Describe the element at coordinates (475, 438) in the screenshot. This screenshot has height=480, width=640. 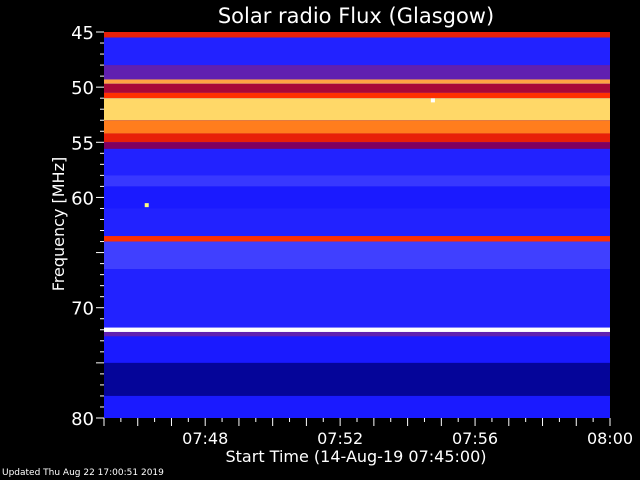
I see `x-tick-label: 07:56` at that location.